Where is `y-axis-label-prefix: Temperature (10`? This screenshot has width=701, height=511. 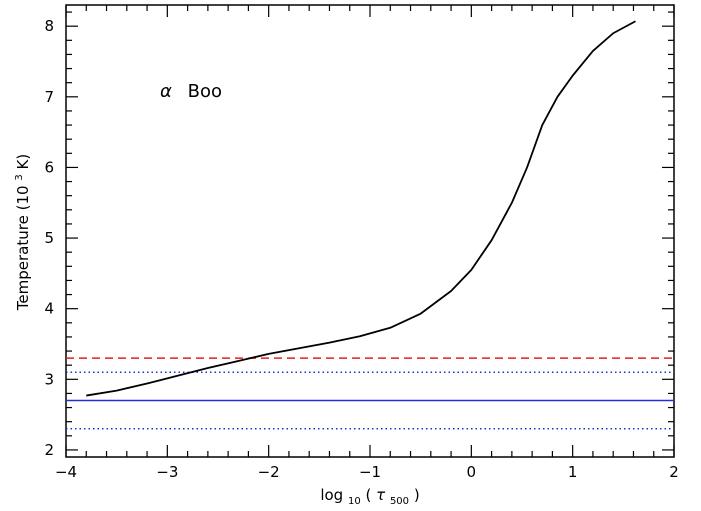
y-axis-label-prefix: Temperature (10 is located at coordinates (23, 248).